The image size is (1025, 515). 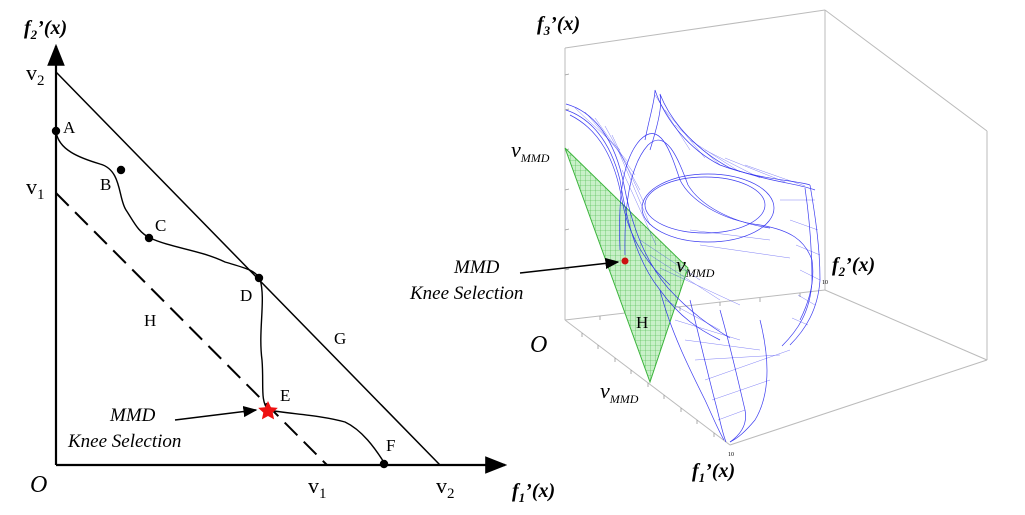 What do you see at coordinates (160, 225) in the screenshot?
I see `label-c: C` at bounding box center [160, 225].